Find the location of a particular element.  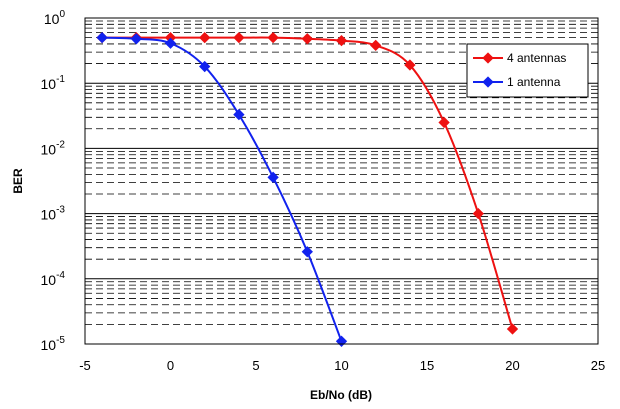

legend-label-1-antenna: 1 antenna is located at coordinates (534, 82).